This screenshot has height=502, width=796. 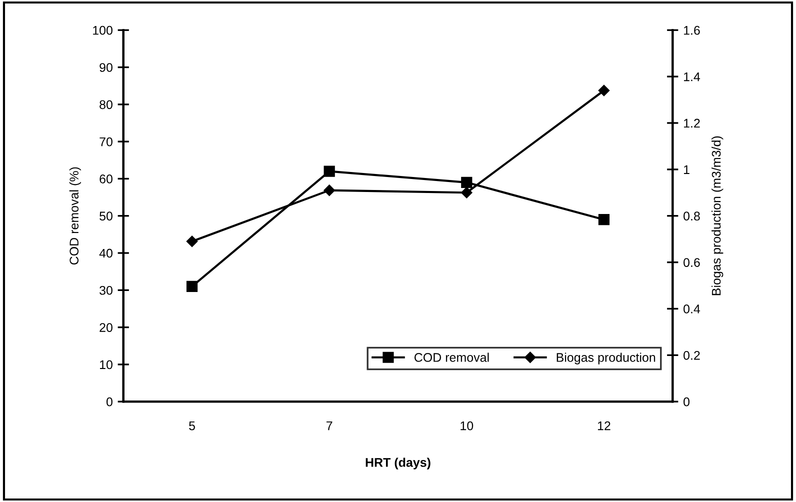 What do you see at coordinates (687, 169) in the screenshot?
I see `y2-tick-label: 1` at bounding box center [687, 169].